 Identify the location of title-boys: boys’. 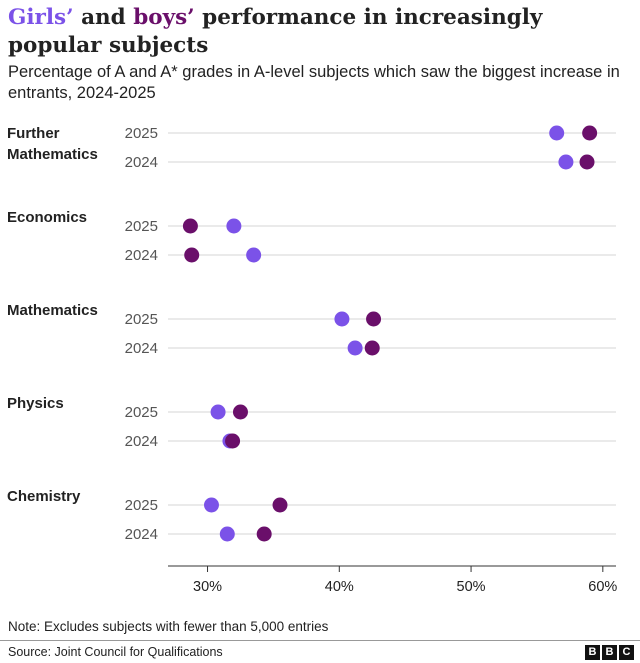
(164, 17).